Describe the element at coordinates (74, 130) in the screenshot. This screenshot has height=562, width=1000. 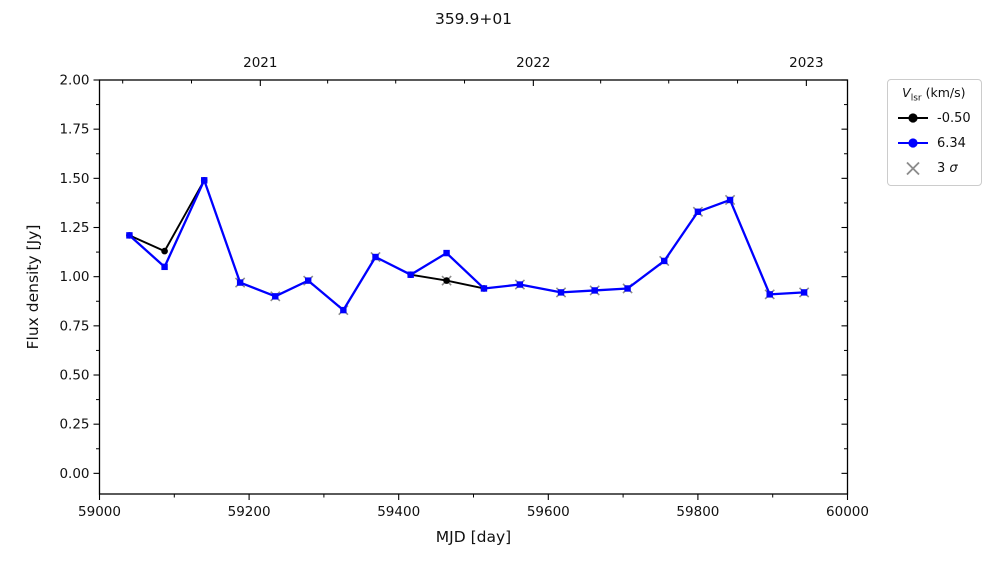
I see `svg-text: 1.75` at that location.